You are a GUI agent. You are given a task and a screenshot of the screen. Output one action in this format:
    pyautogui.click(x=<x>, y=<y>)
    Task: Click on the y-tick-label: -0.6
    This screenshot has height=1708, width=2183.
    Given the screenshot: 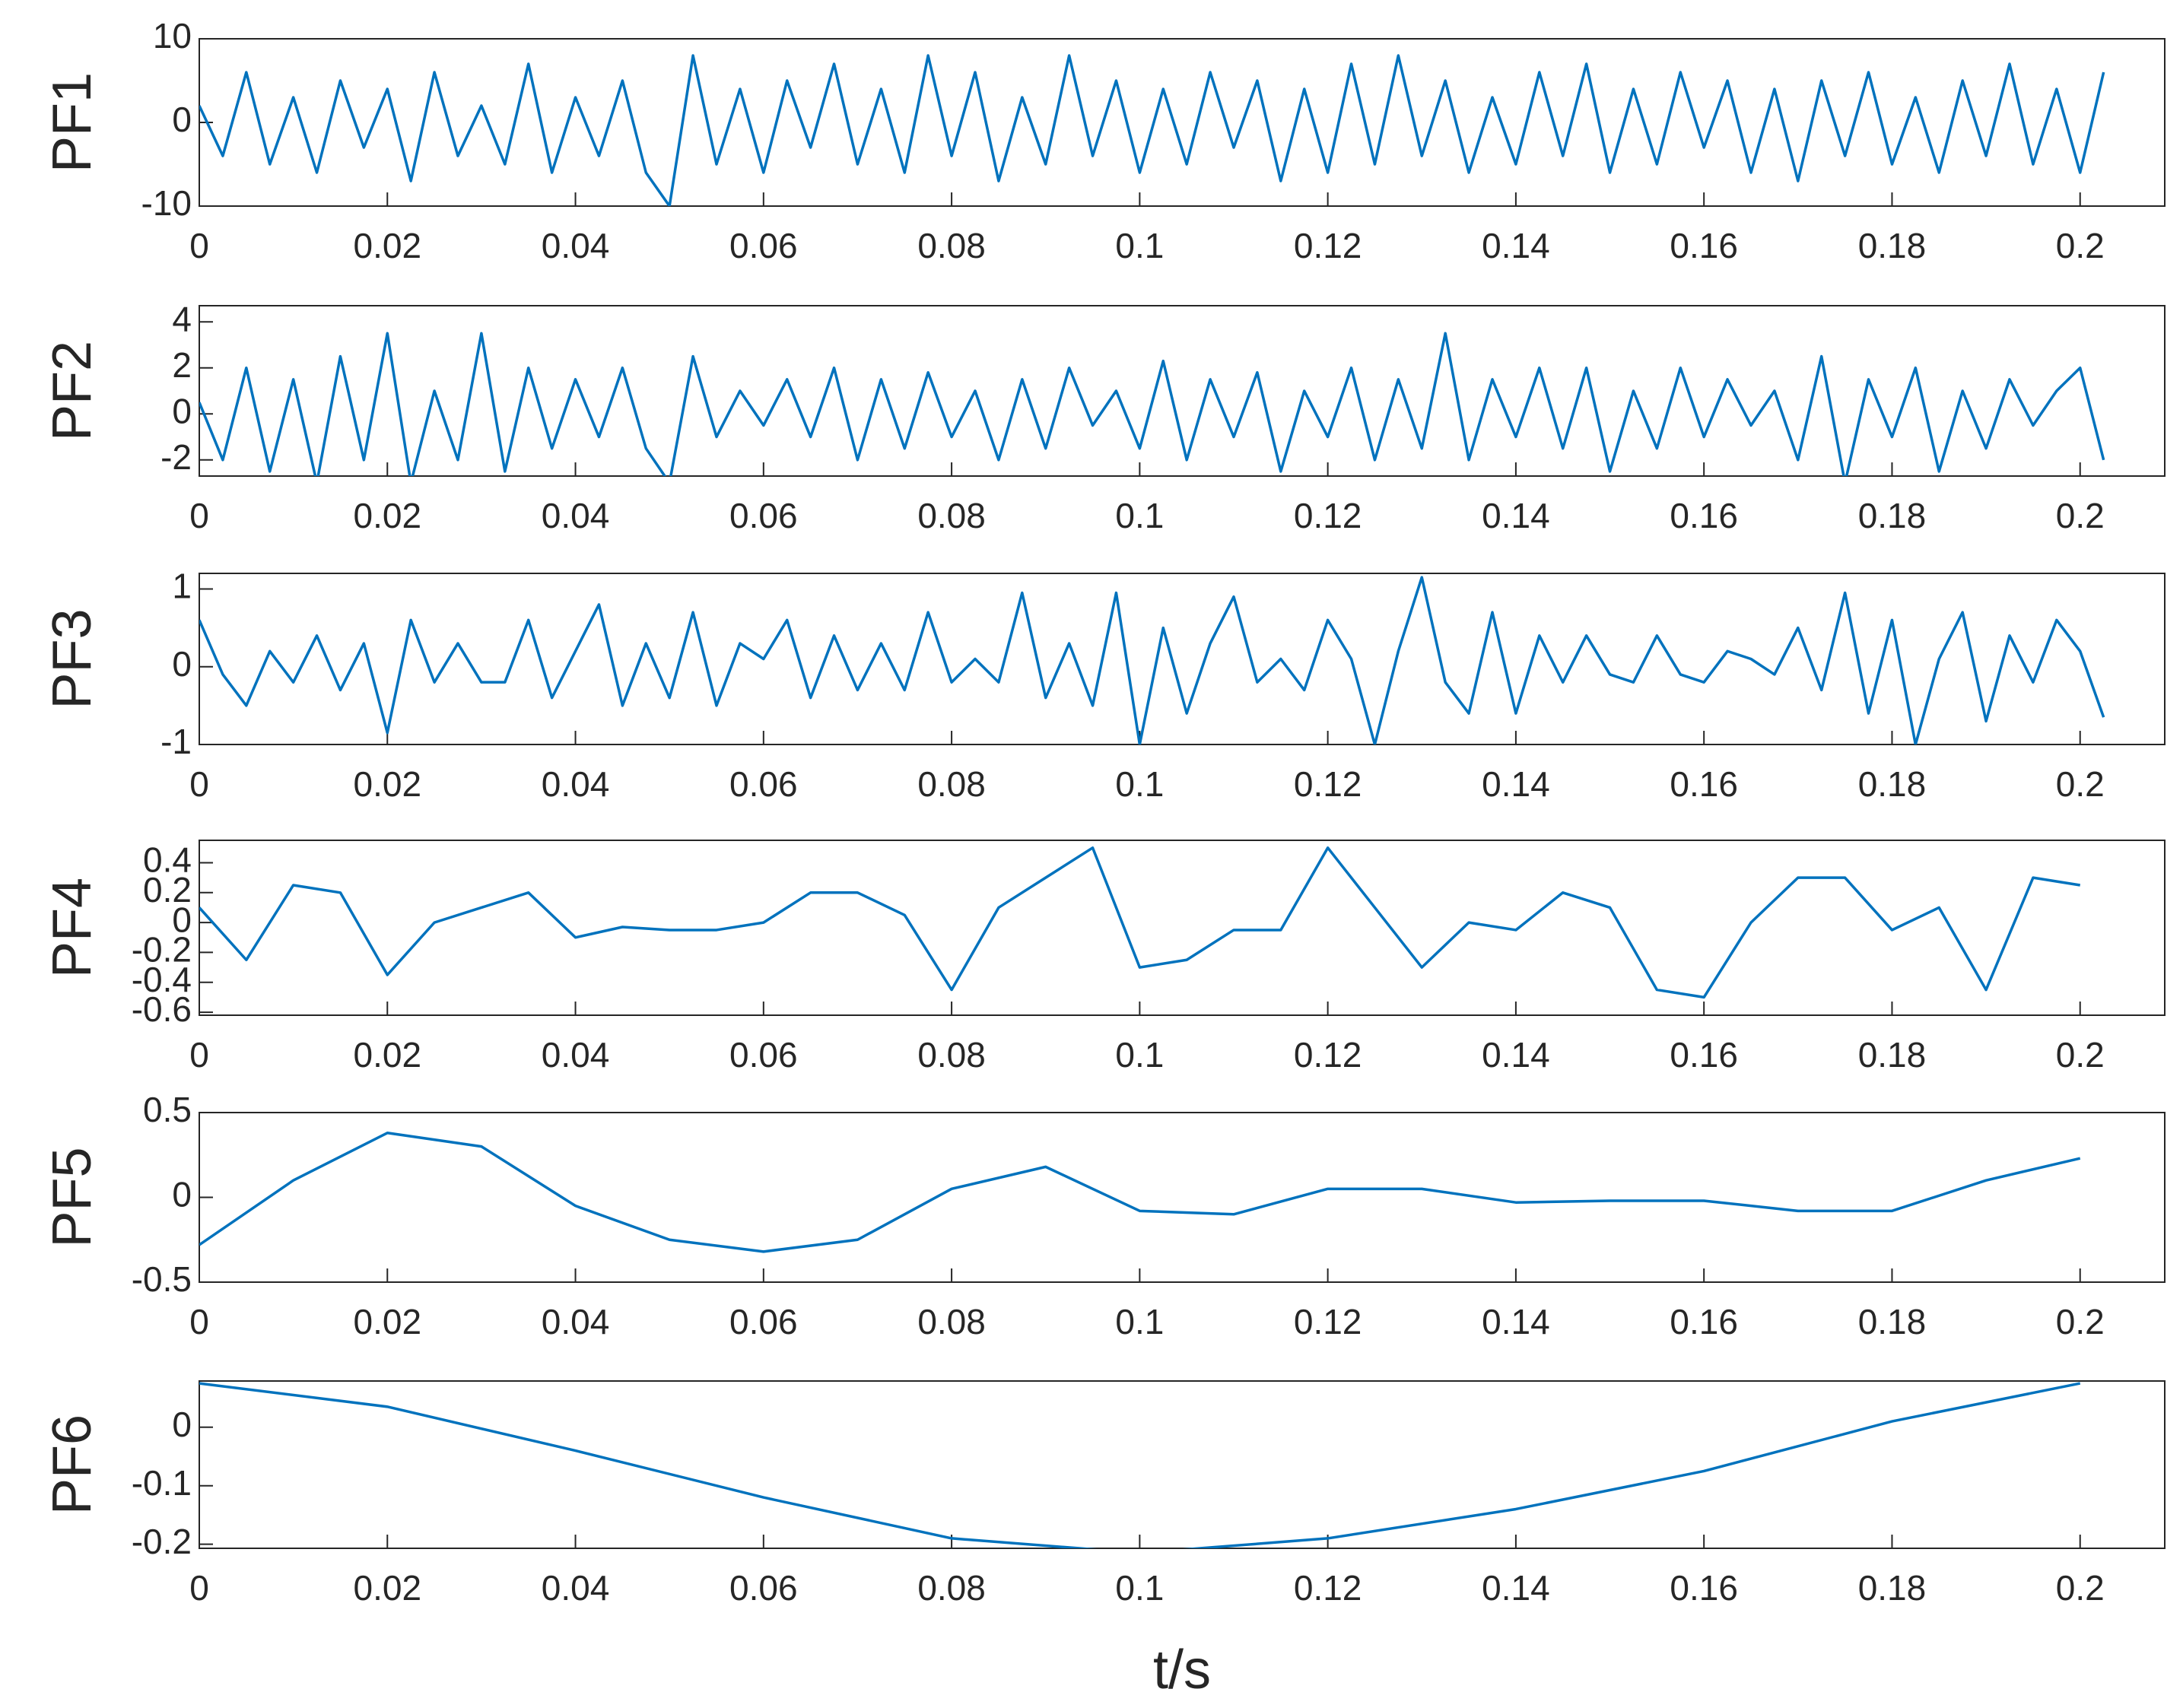 What is the action you would take?
    pyautogui.click(x=162, y=1009)
    